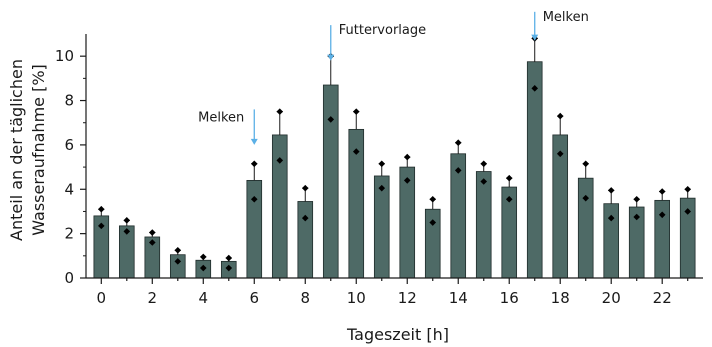 The width and height of the screenshot is (712, 347). I want to click on y-axis-title-line-2: Wasseraufnahme [%], so click(38, 150).